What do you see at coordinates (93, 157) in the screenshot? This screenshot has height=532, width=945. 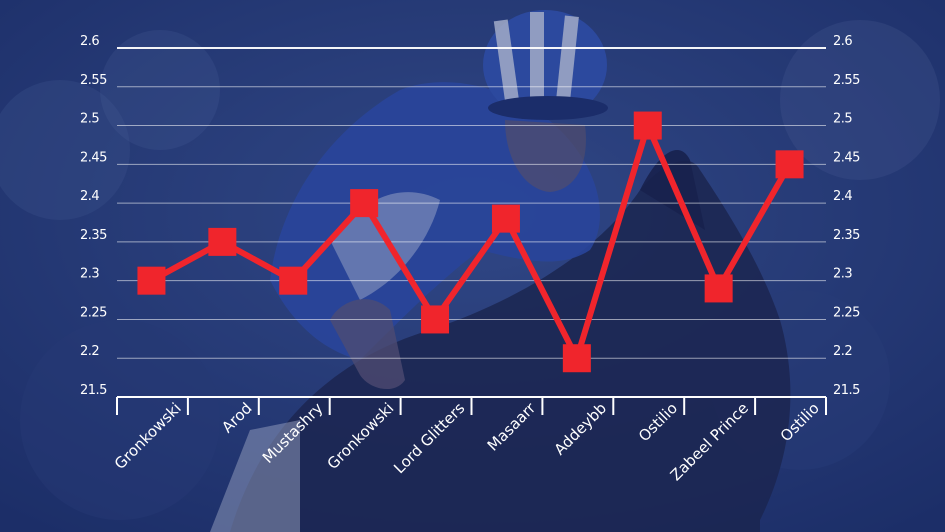 I see `y-tick-label-left: 2.45` at bounding box center [93, 157].